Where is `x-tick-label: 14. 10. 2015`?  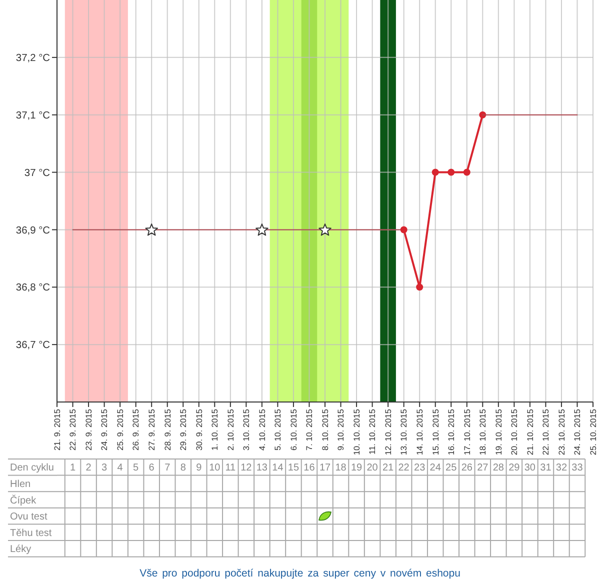
x-tick-label: 14. 10. 2015 is located at coordinates (419, 432).